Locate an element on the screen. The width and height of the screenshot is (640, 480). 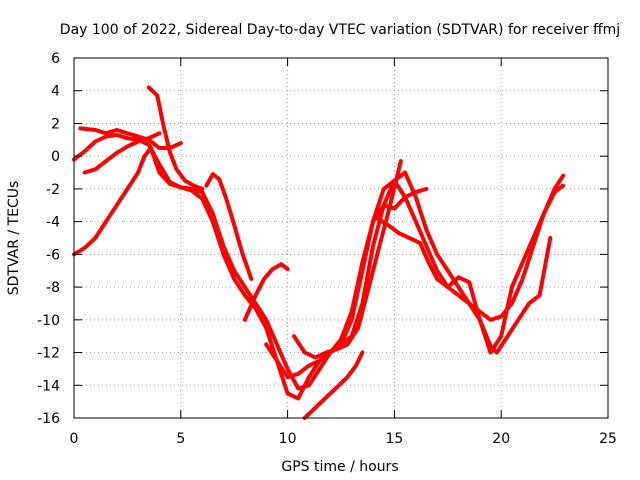
y-tick-label: -12 is located at coordinates (48, 354).